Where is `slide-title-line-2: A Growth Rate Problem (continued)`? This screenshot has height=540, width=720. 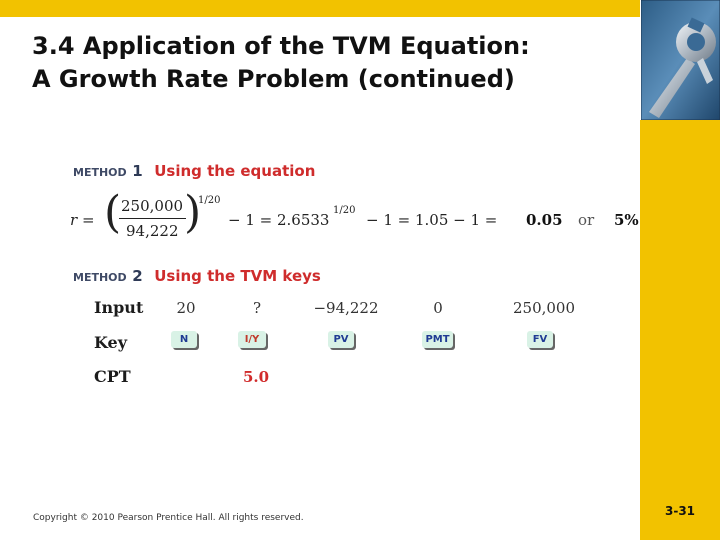 slide-title-line-2: A Growth Rate Problem (continued) is located at coordinates (273, 79).